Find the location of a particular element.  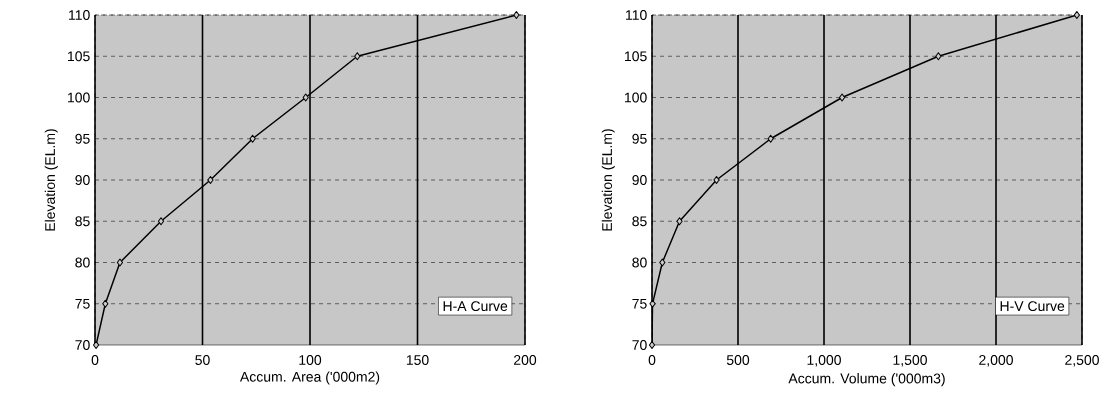

x-axis-title: Accum. Area ('000m2) is located at coordinates (309, 378).